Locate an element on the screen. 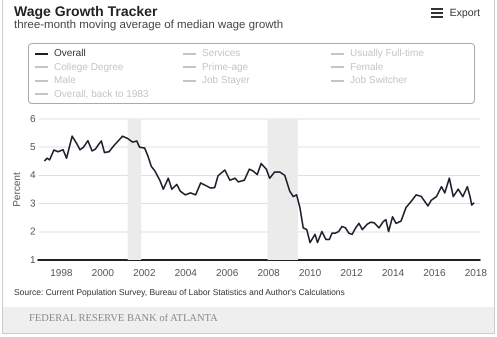 Image resolution: width=497 pixels, height=337 pixels. y-tick-label: 2 is located at coordinates (33, 232).